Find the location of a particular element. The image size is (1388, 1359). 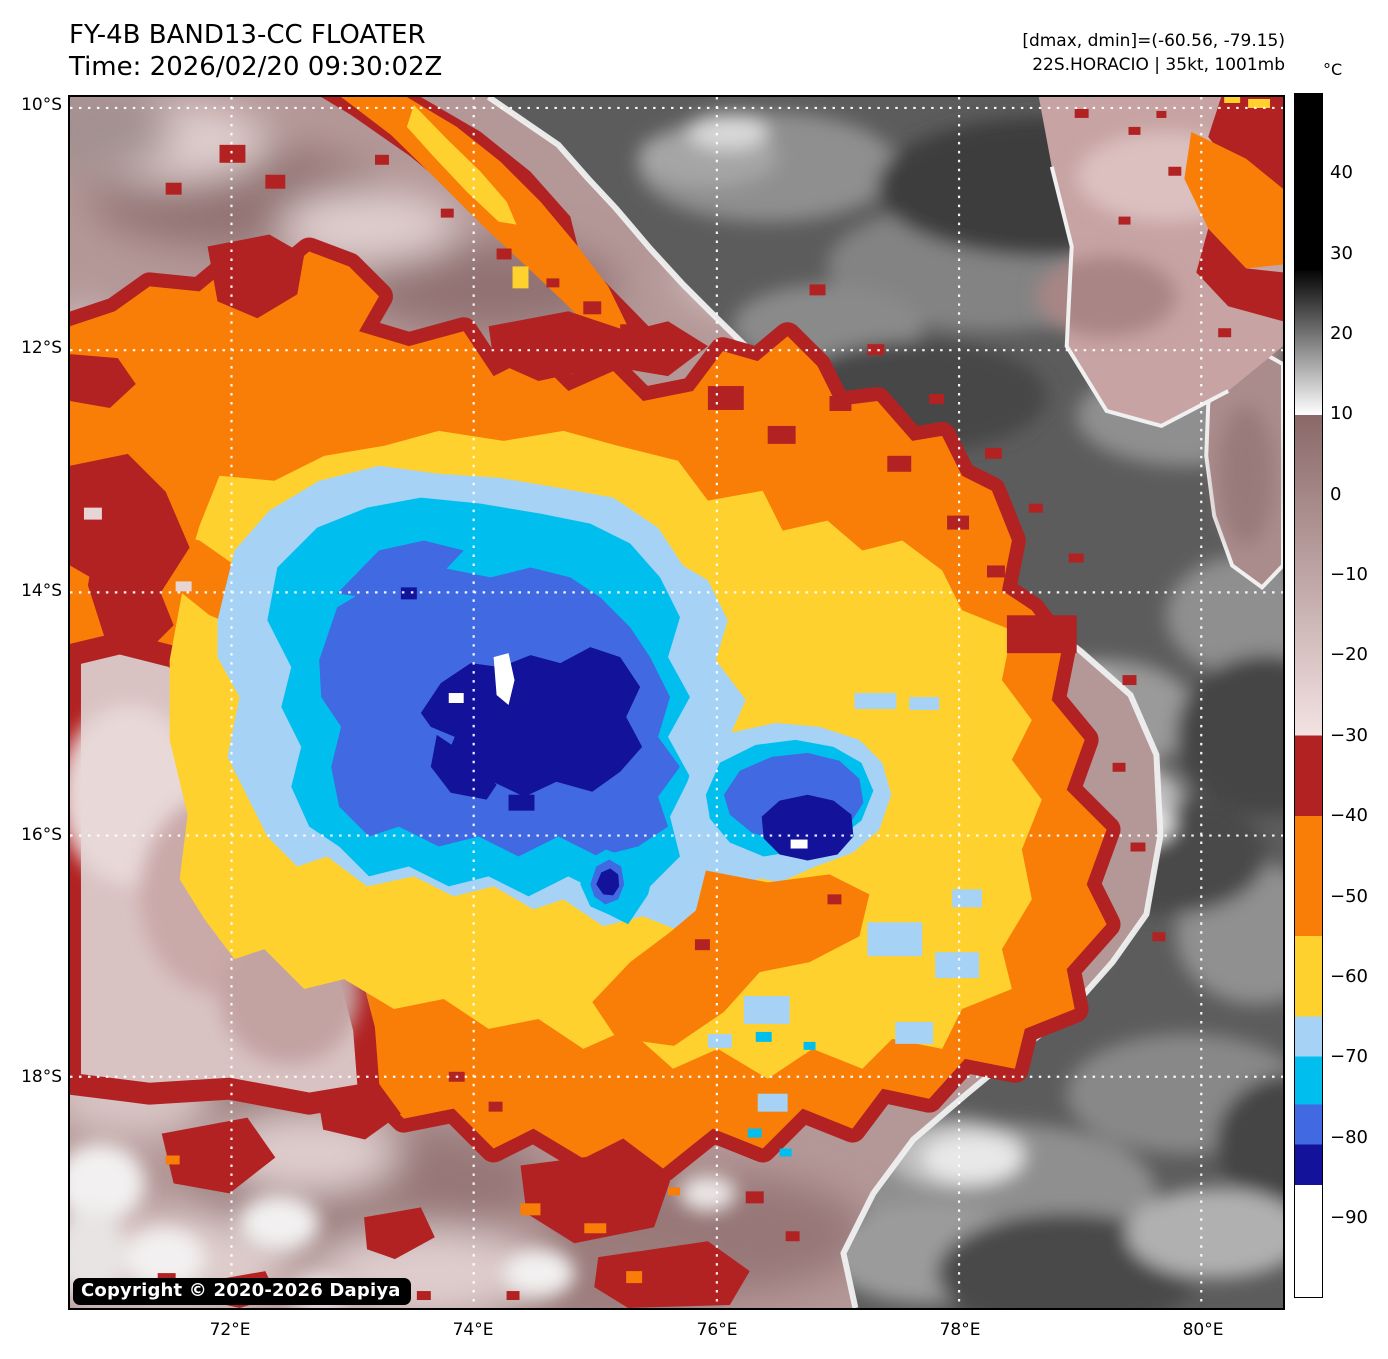

small-cell-navy is located at coordinates (608, 882).